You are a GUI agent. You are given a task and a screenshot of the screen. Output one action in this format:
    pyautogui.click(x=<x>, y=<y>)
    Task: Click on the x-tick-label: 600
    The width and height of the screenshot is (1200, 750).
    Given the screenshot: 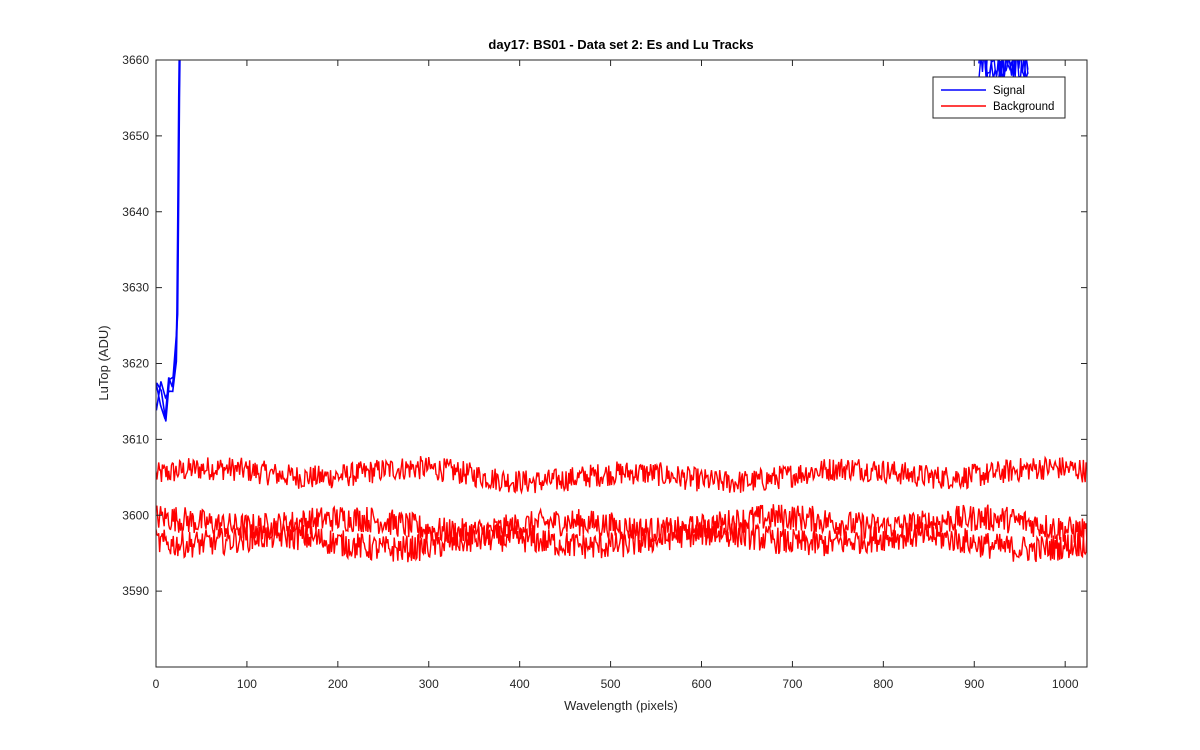 What is the action you would take?
    pyautogui.click(x=701, y=684)
    